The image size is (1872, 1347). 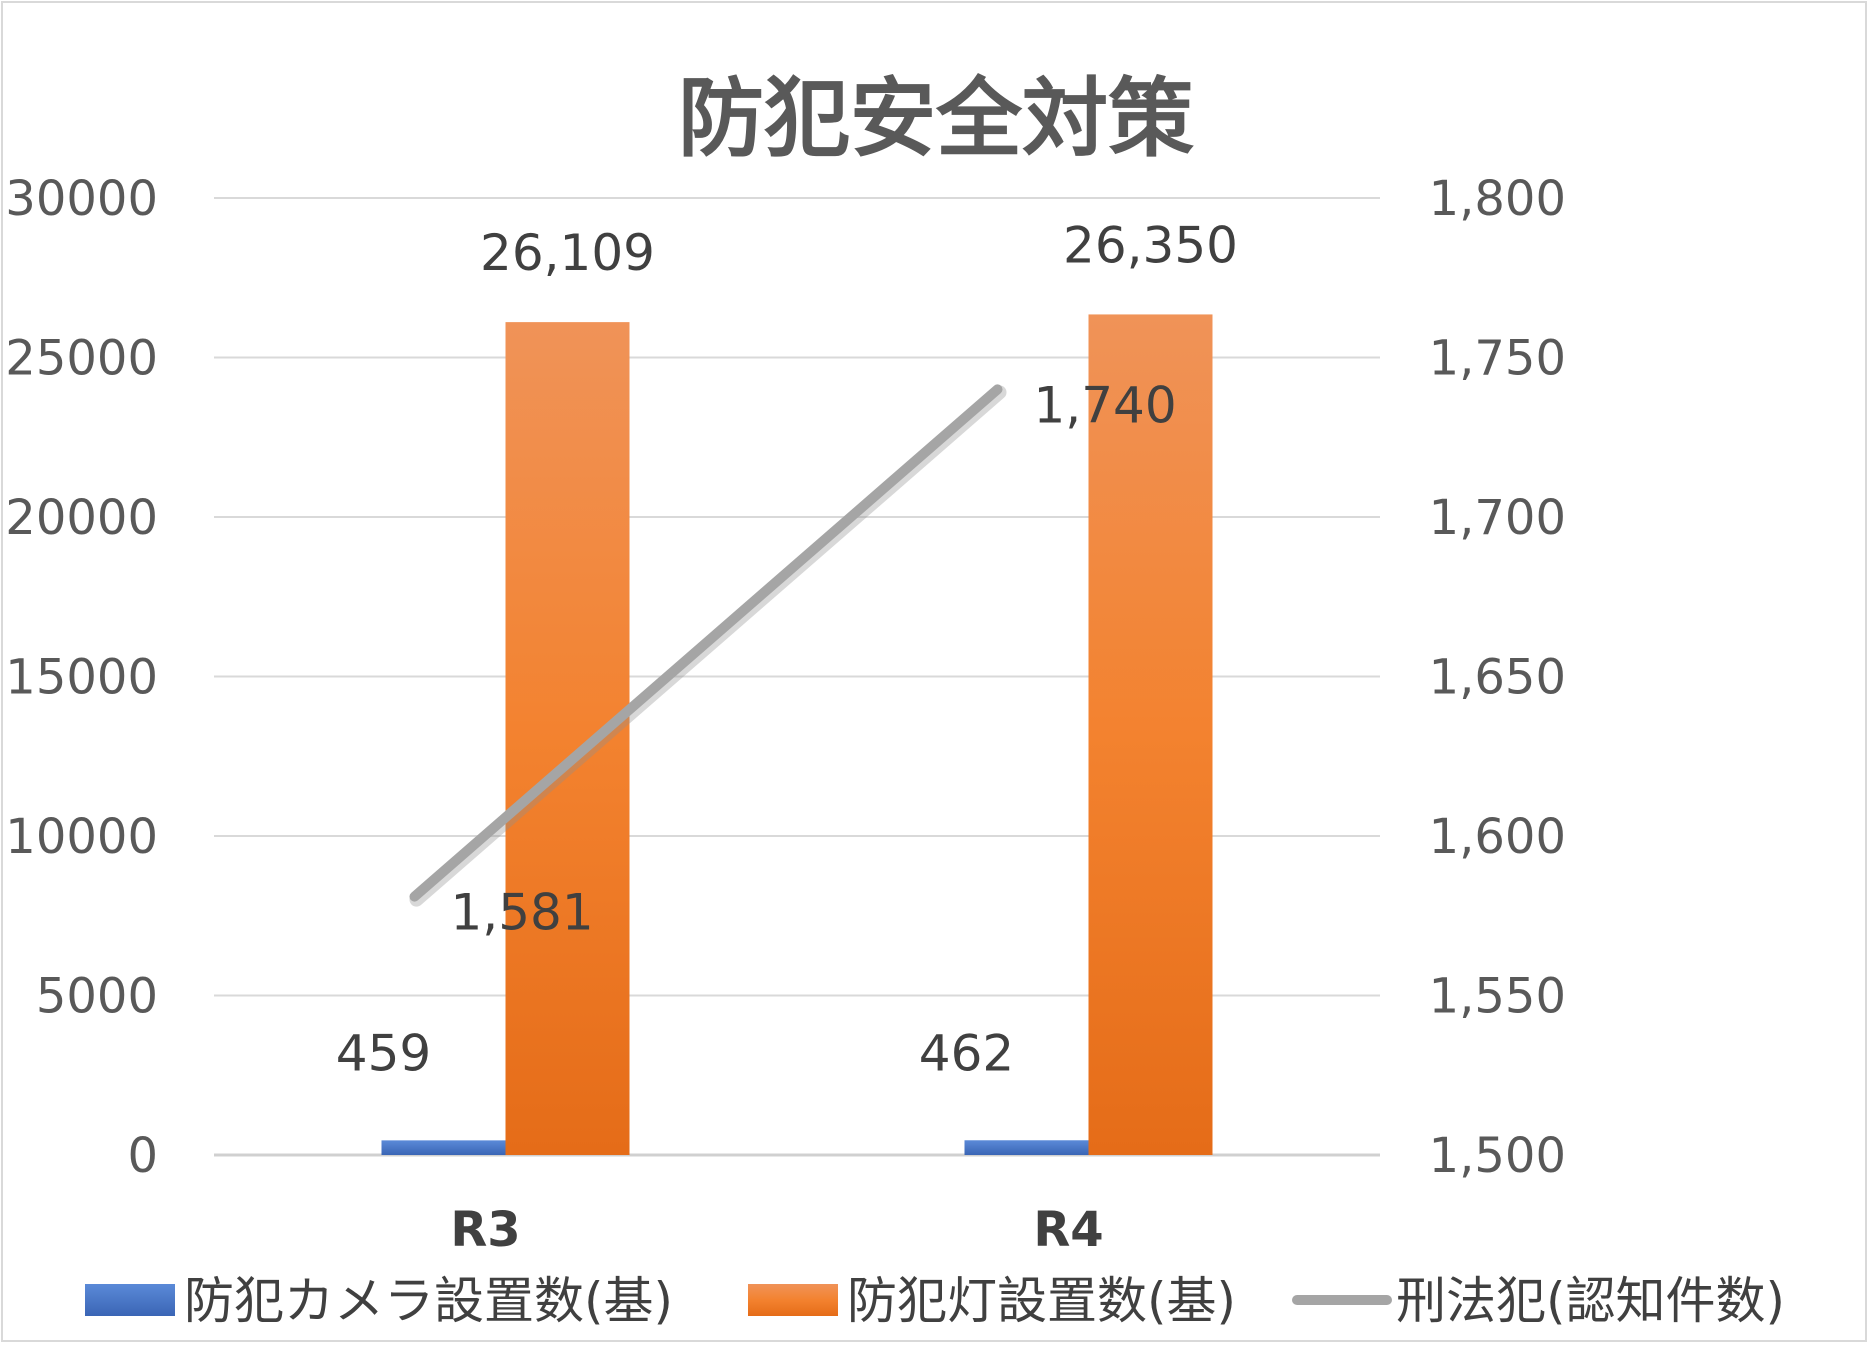 I want to click on left-tick-label: 0, so click(x=142, y=1156).